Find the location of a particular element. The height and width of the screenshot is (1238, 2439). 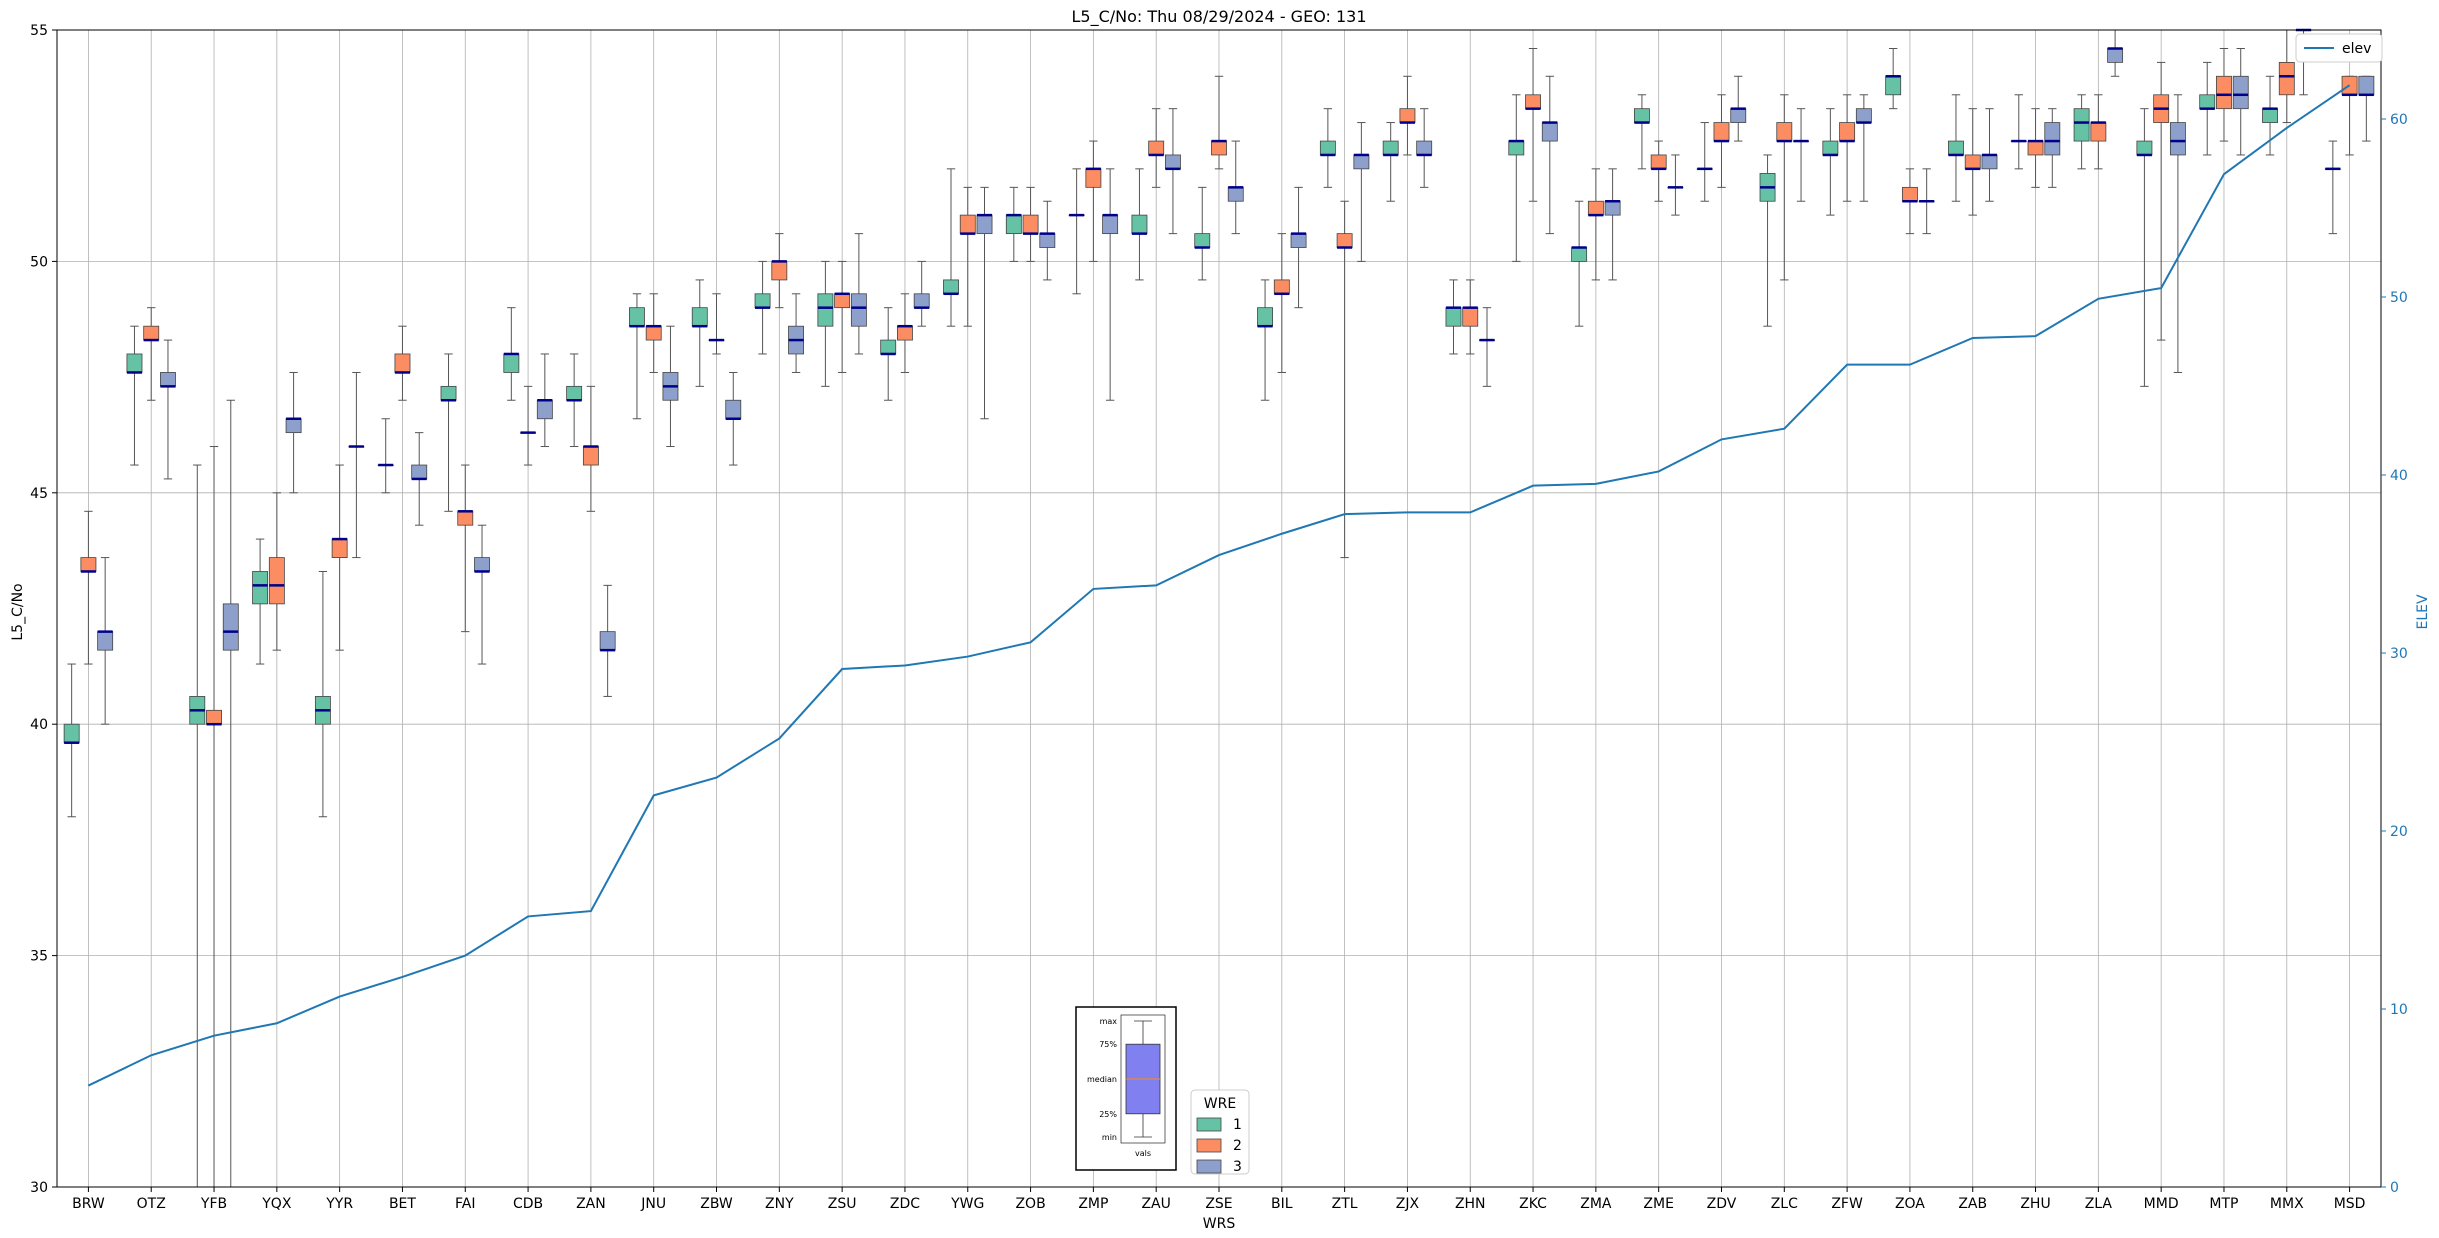

wre-legend-entries: 1 2 3 is located at coordinates (1219, 1146).